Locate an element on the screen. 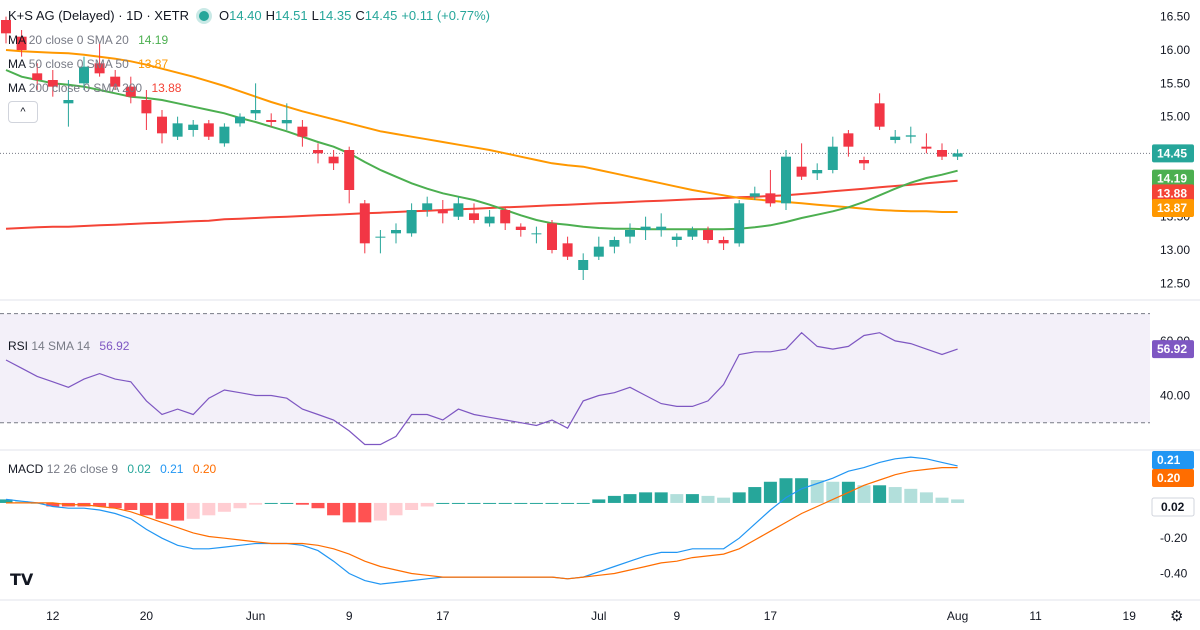 This screenshot has height=630, width=1200. gear-icon: ⚙ is located at coordinates (1177, 616).